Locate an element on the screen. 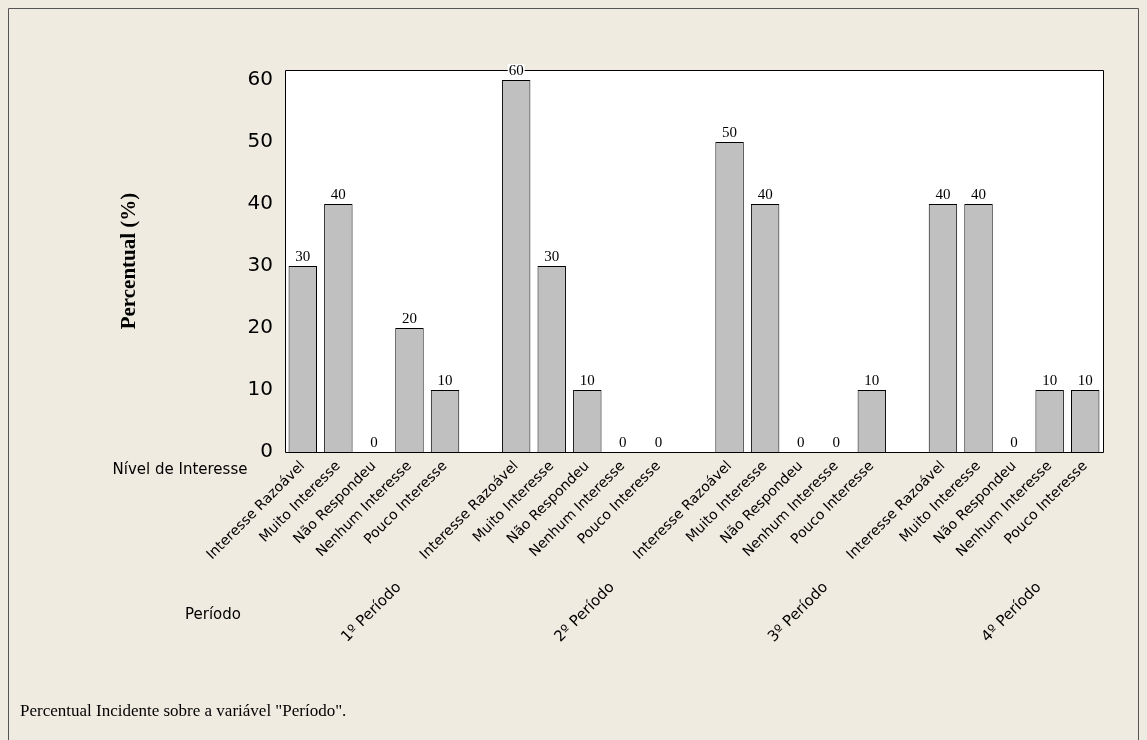 The image size is (1147, 740). text: Nível de Interesse is located at coordinates (180, 468).